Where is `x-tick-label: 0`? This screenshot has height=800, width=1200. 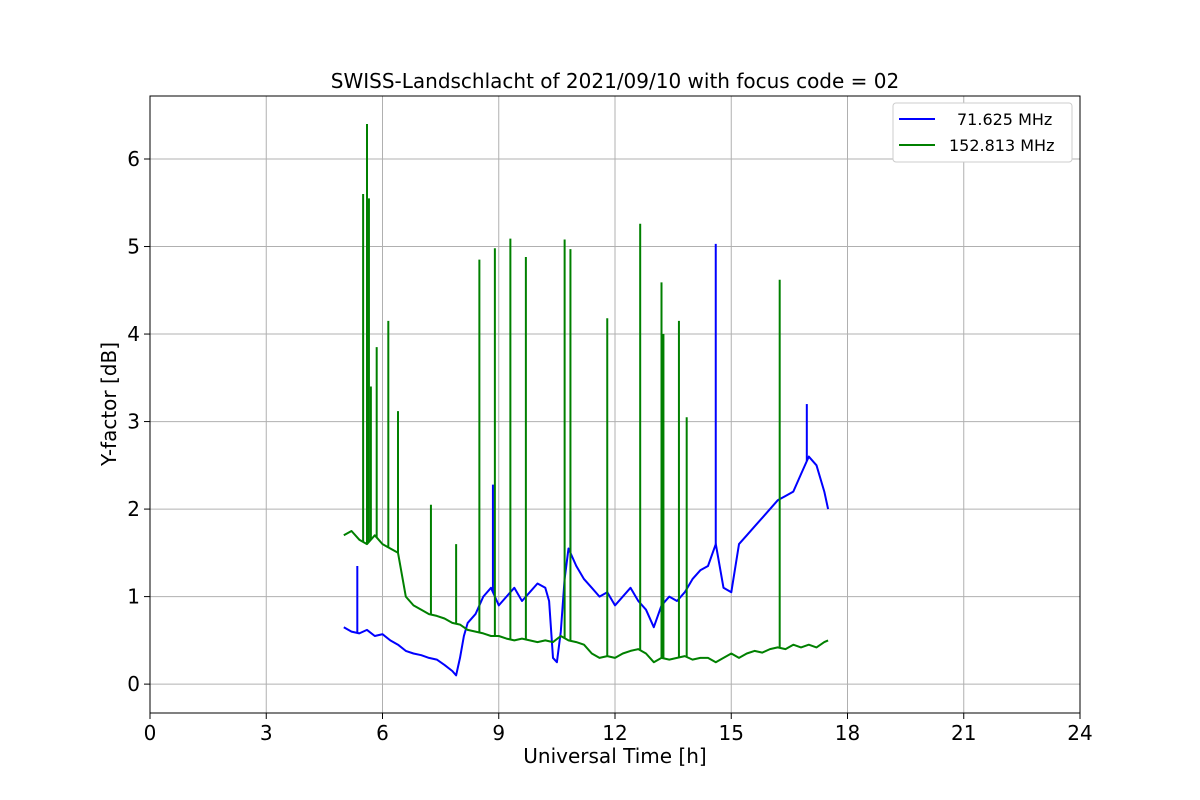
x-tick-label: 0 is located at coordinates (150, 733).